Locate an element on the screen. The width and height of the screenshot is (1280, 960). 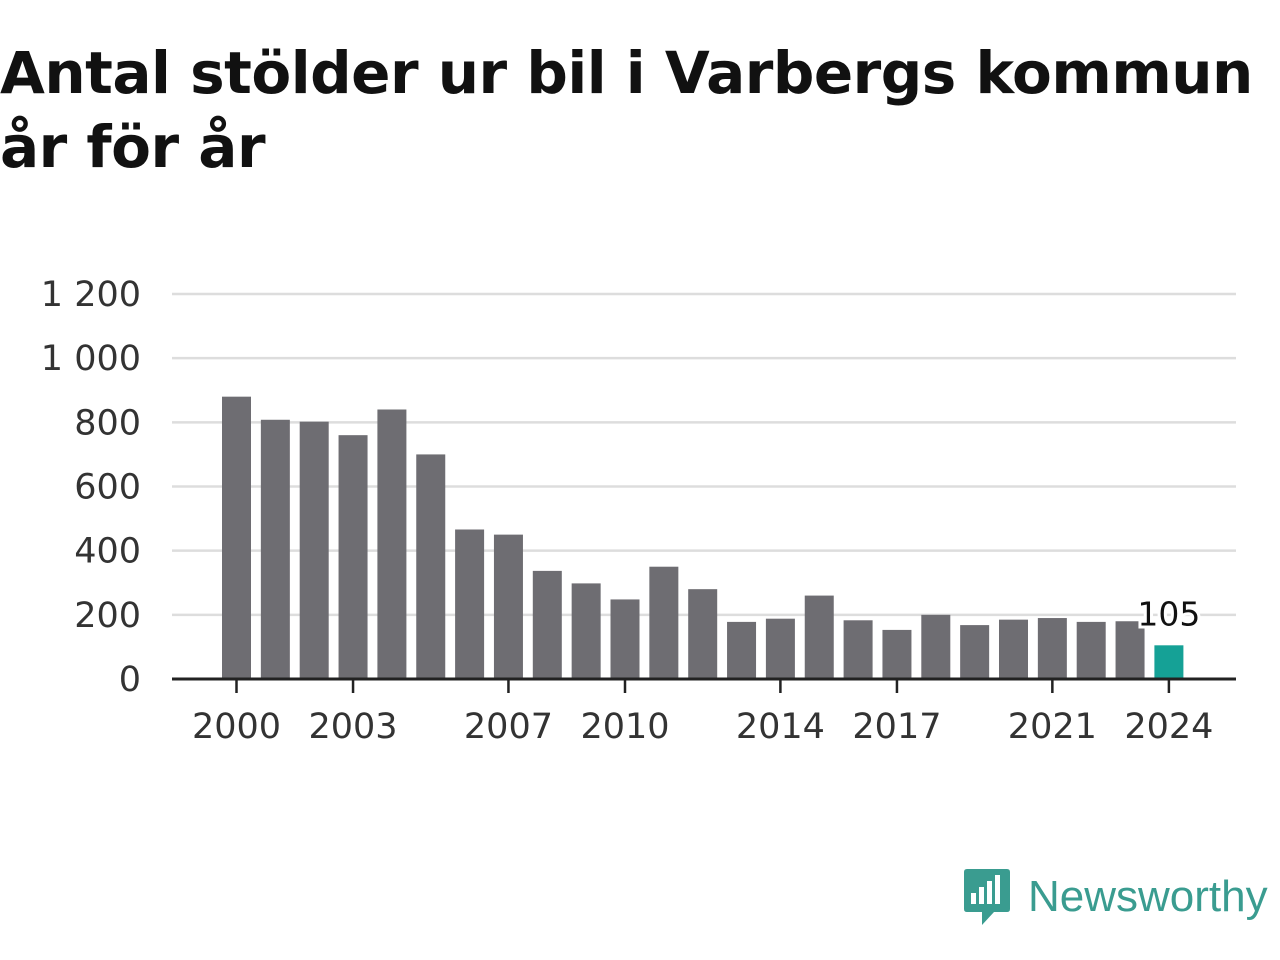
y-axis-tick-labels: 0 200 400 600 800 1 000 1 200 is located at coordinates (91, 487).